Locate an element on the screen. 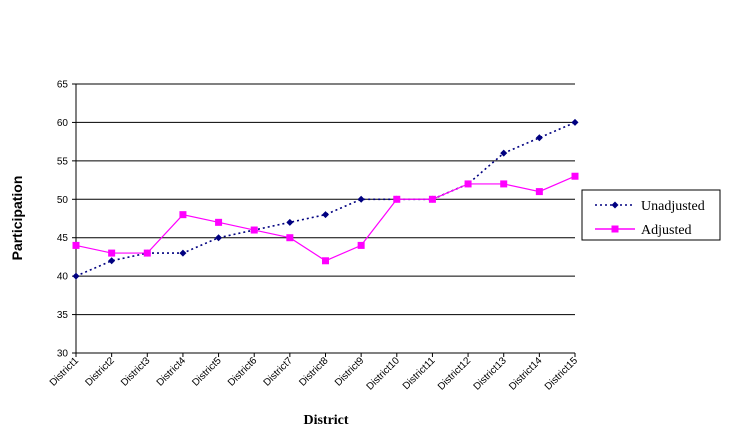 The height and width of the screenshot is (437, 731). x-tick-label: District7 is located at coordinates (279, 372).